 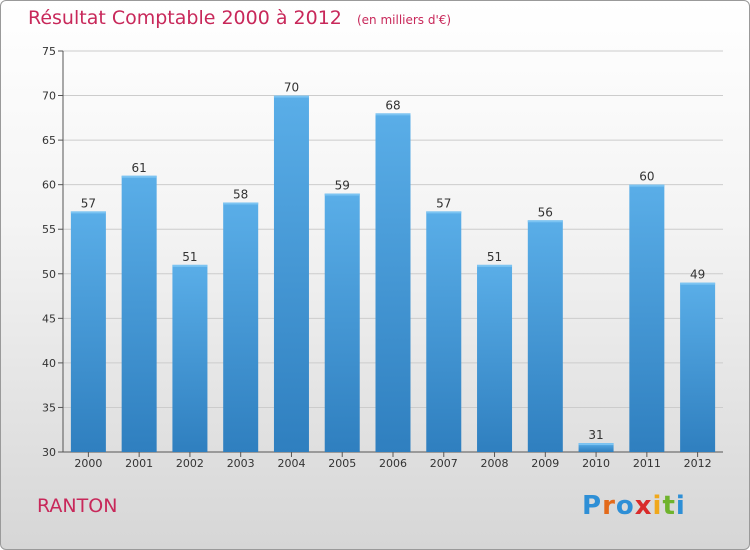 I want to click on chart-subtitle: (en milliers d'€), so click(x=404, y=20).